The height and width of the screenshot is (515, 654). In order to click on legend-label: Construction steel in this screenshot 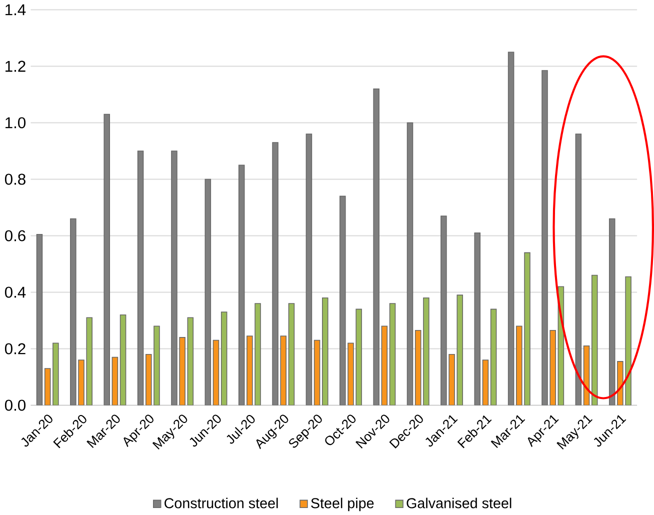, I will do `click(221, 503)`.